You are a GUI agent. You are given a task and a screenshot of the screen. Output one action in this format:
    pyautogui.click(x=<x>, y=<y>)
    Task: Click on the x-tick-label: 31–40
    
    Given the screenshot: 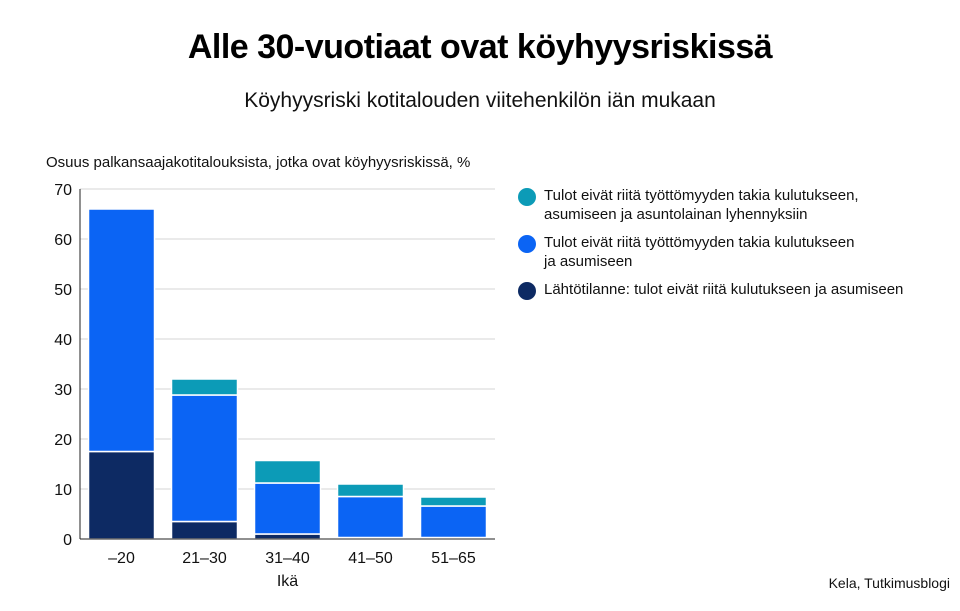 What is the action you would take?
    pyautogui.click(x=287, y=558)
    